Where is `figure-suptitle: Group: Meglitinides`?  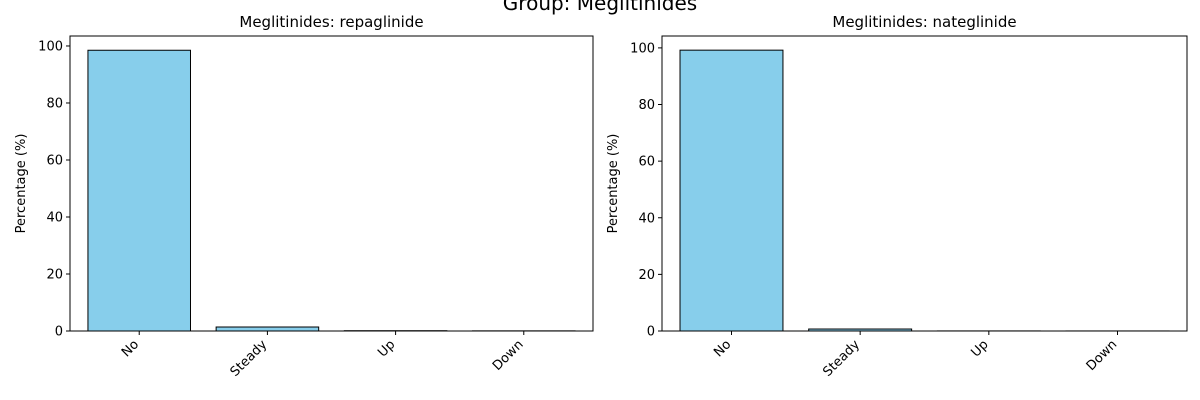 figure-suptitle: Group: Meglitinides is located at coordinates (600, 7).